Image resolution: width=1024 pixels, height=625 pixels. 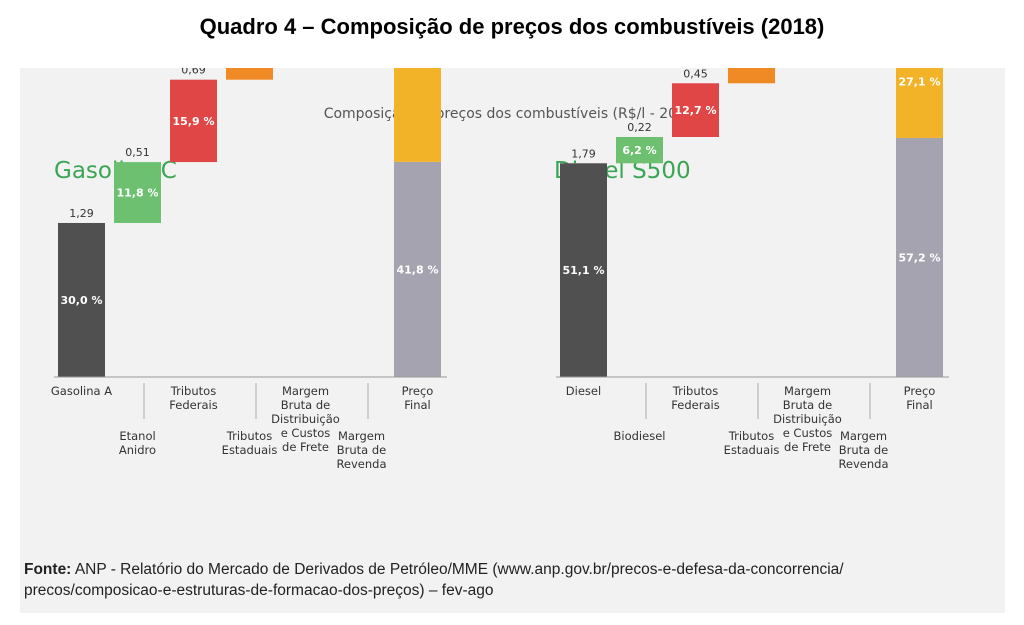 I want to click on chart2-category-label-6-line-2: Bruta de, so click(x=864, y=450).